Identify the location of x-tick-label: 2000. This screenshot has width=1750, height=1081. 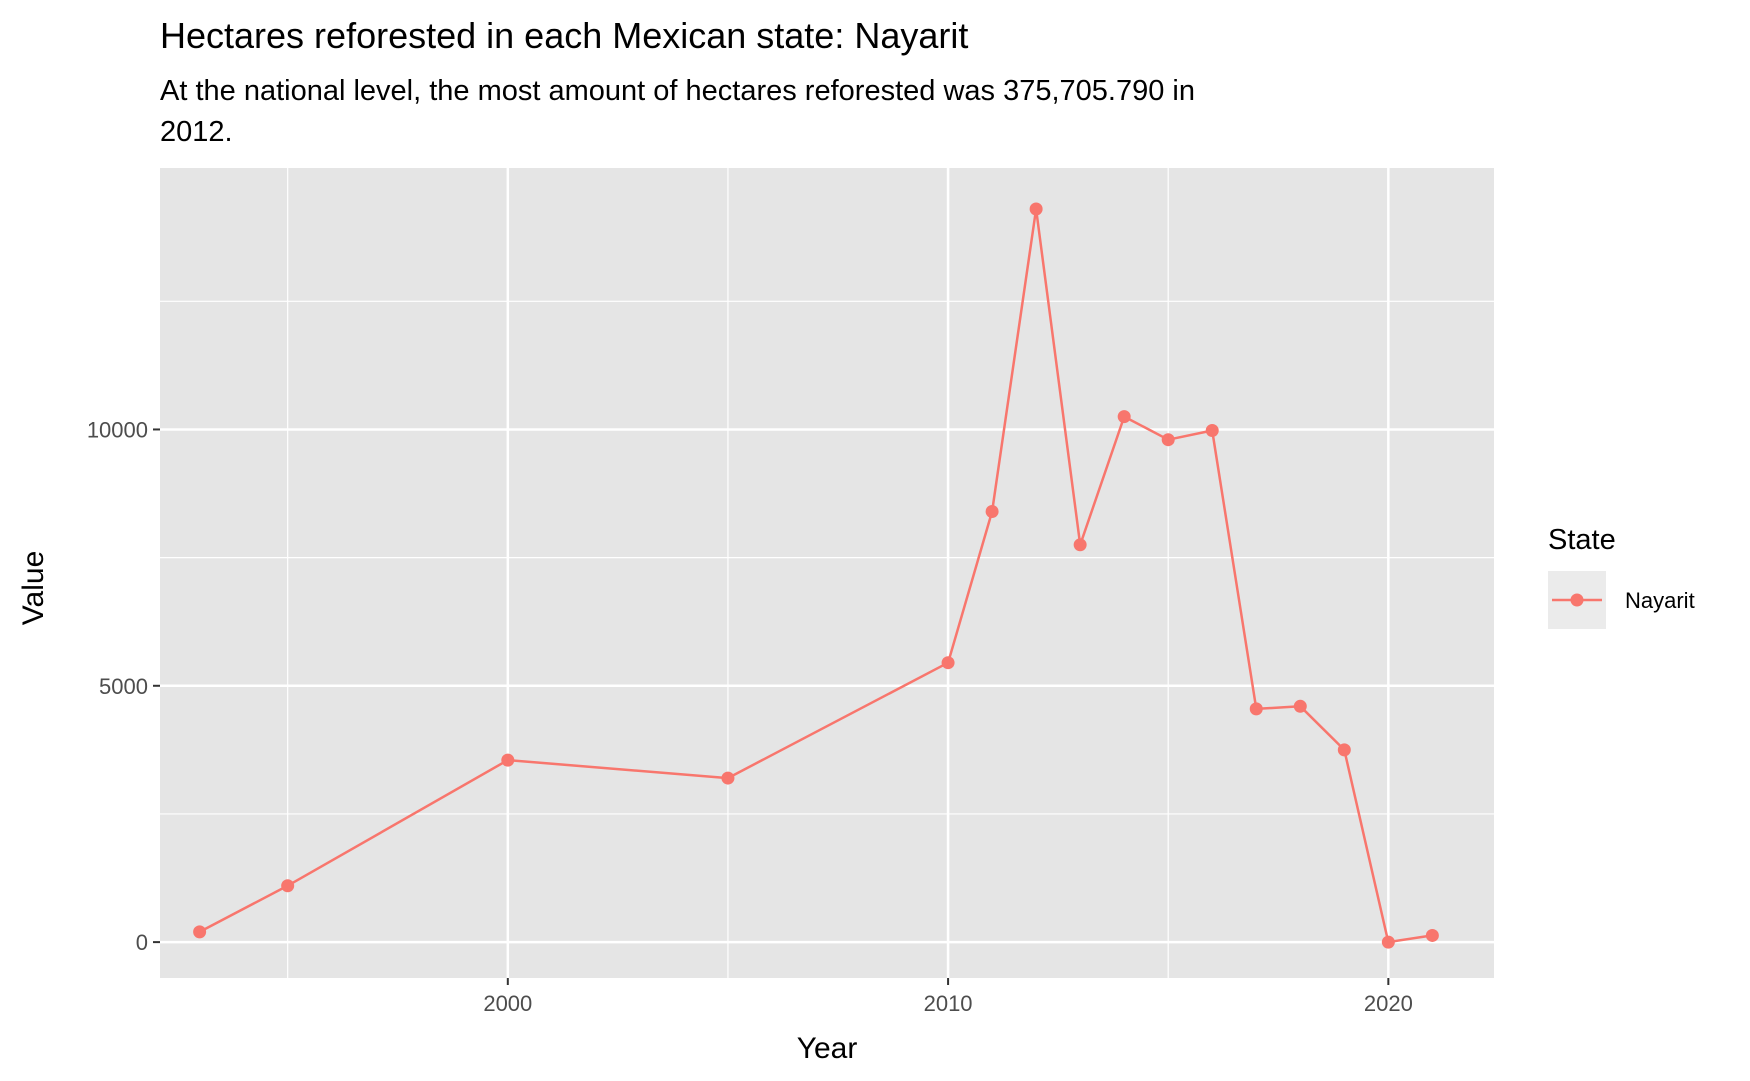
(507, 1003).